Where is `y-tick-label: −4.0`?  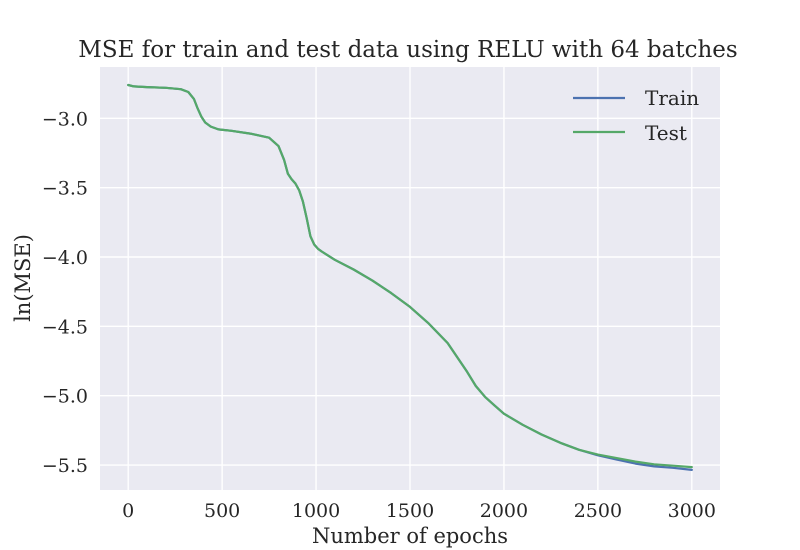
y-tick-label: −4.0 is located at coordinates (65, 258).